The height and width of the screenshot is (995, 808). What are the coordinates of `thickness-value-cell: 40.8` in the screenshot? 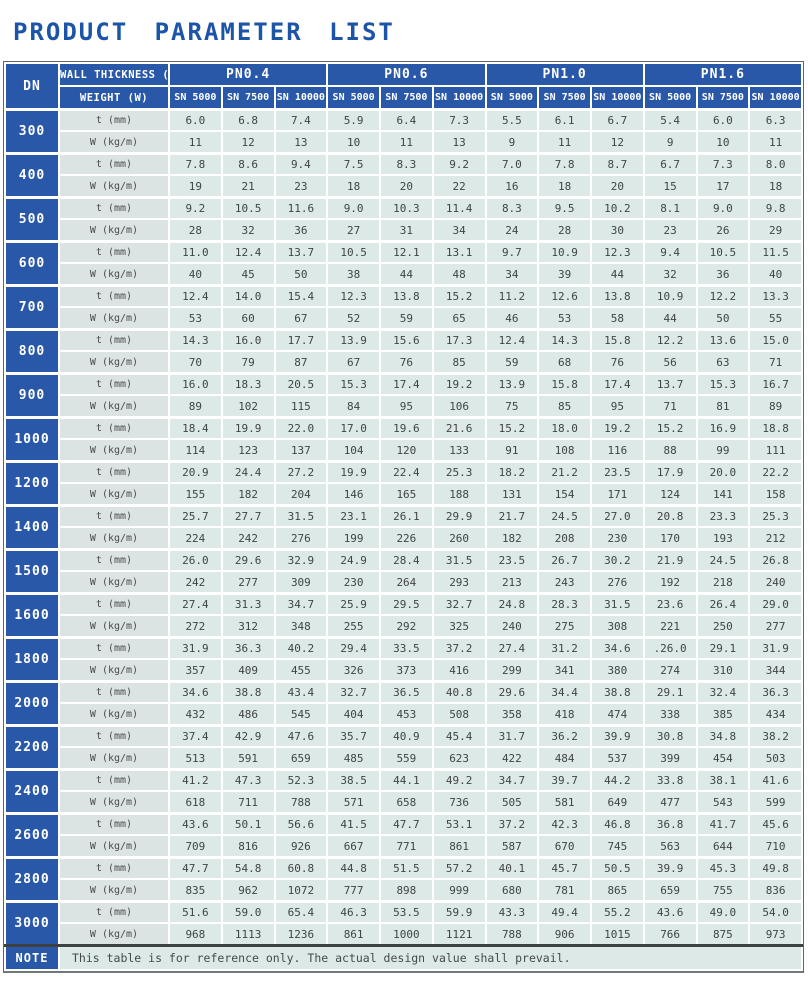 It's located at (459, 692).